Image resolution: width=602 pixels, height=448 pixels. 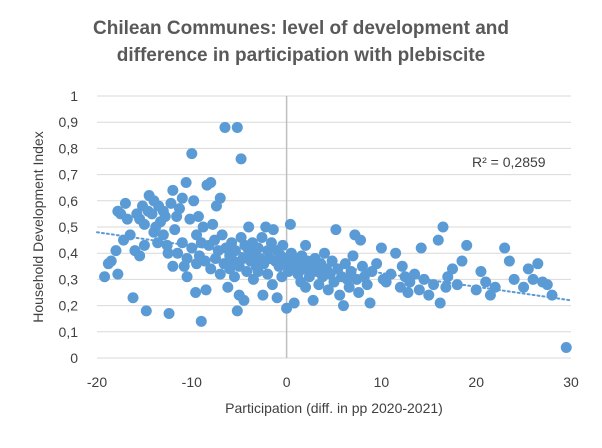 What do you see at coordinates (334, 408) in the screenshot?
I see `x-axis-title: Participation (diff. in pp 2020-2021)` at bounding box center [334, 408].